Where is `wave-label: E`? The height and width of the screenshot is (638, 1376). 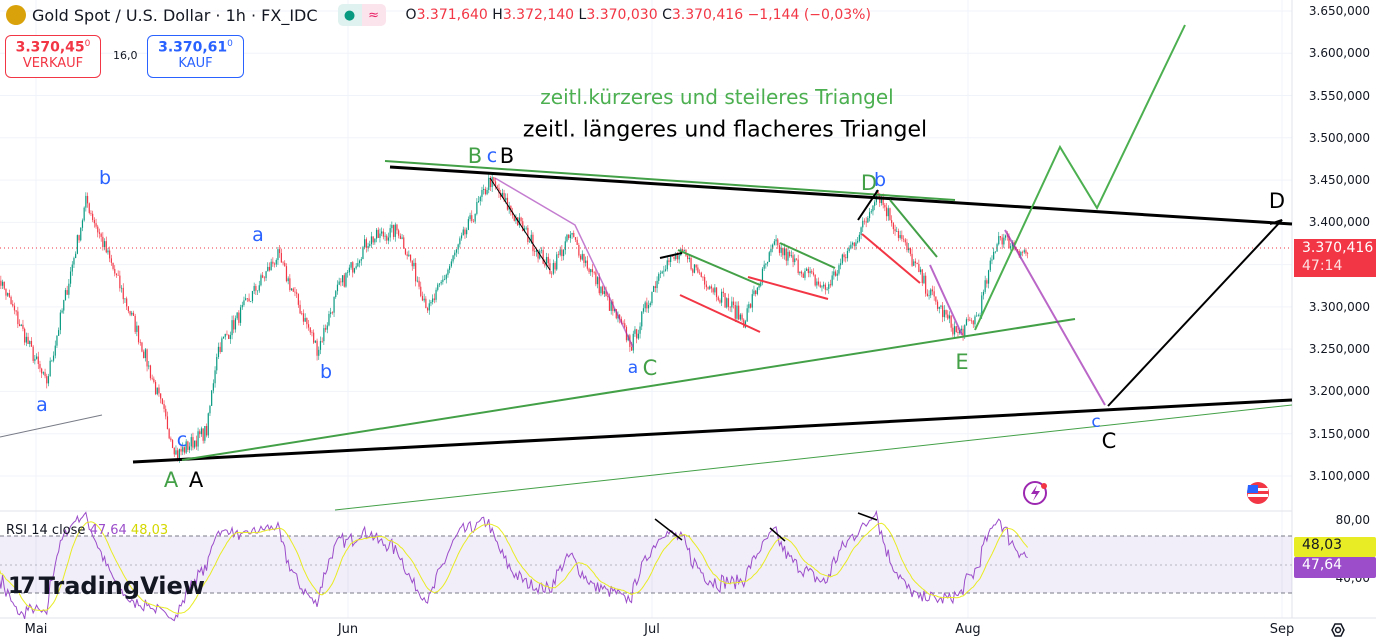
wave-label: E is located at coordinates (962, 362).